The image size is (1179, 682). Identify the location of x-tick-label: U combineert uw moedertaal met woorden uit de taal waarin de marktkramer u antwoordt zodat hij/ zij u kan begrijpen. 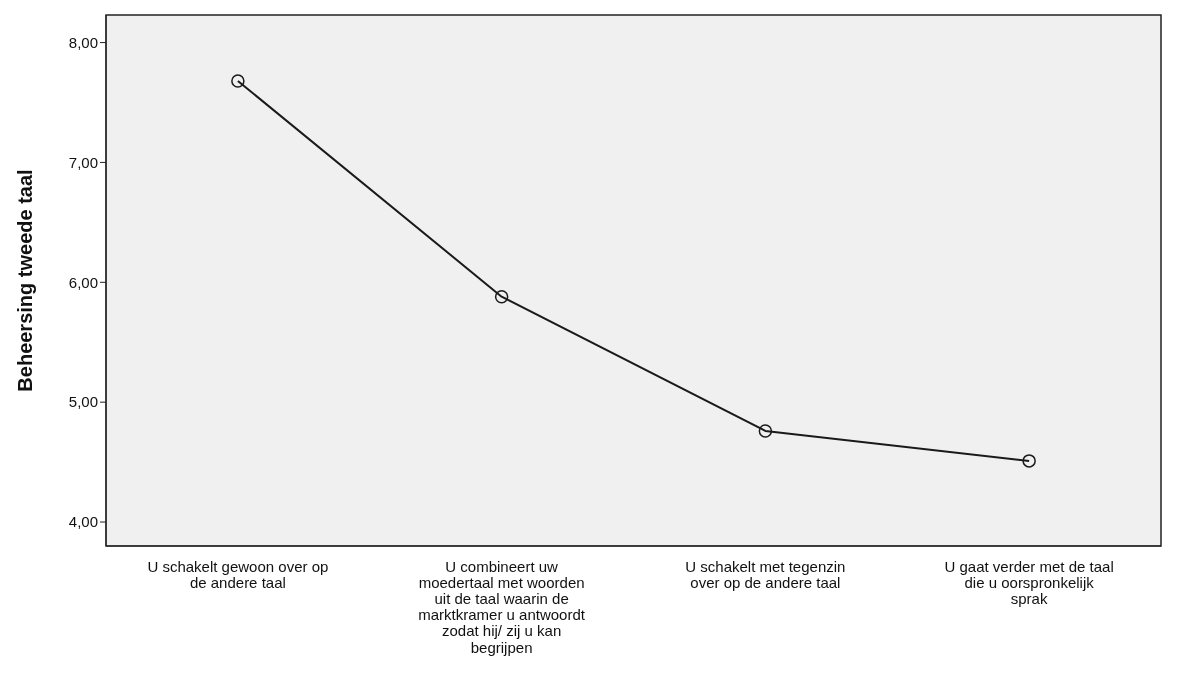
(502, 606).